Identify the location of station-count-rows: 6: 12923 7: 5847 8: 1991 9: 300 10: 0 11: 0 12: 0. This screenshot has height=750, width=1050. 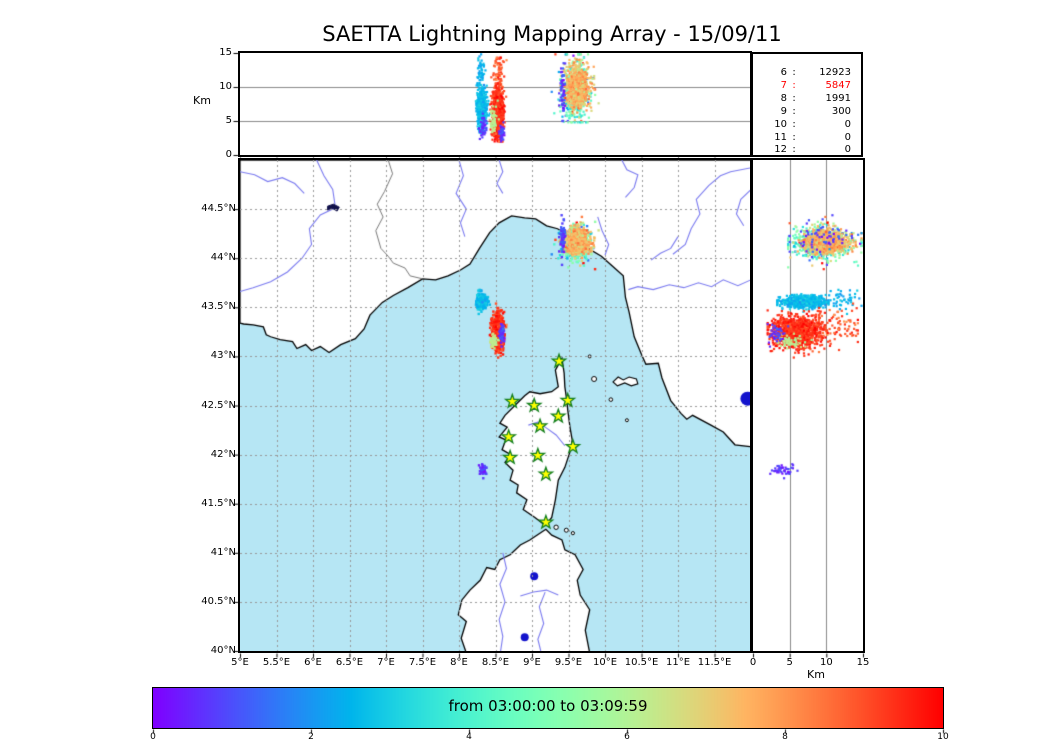
(807, 105).